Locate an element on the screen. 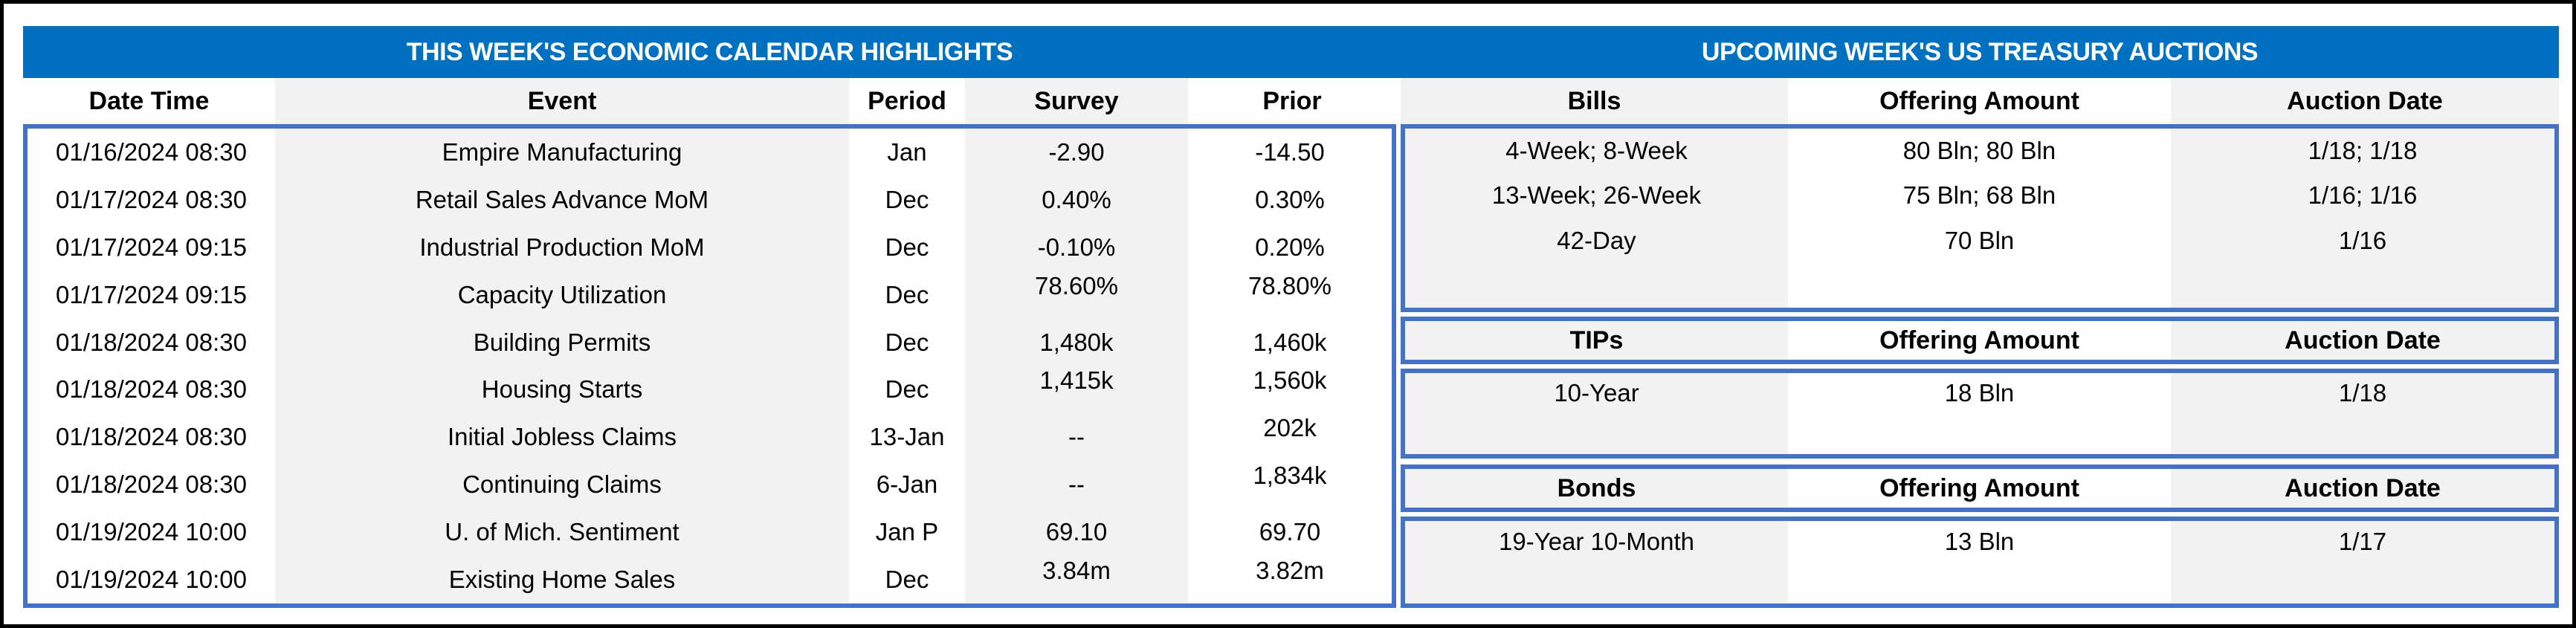 Image resolution: width=2576 pixels, height=628 pixels. cell-offering-amount: 75 Bln; 68 Bln is located at coordinates (1979, 195).